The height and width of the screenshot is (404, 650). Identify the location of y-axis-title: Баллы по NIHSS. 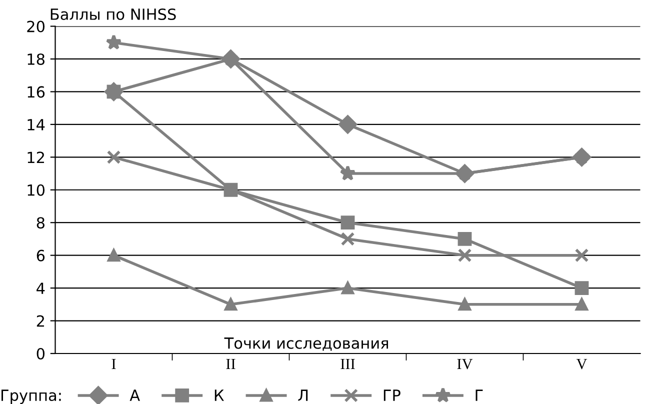
(113, 14).